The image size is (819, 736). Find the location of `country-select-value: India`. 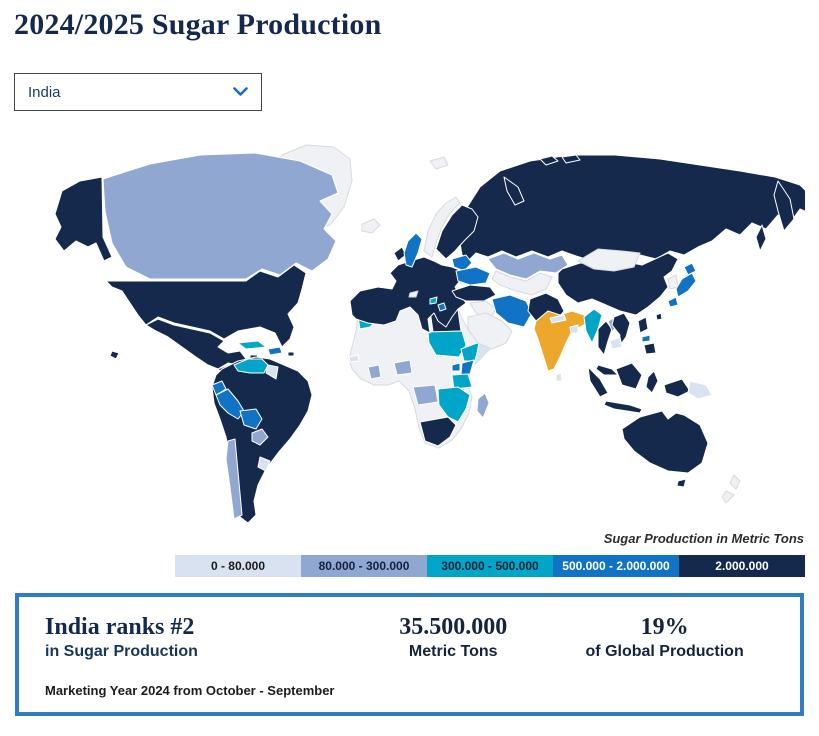

country-select-value: India is located at coordinates (44, 92).